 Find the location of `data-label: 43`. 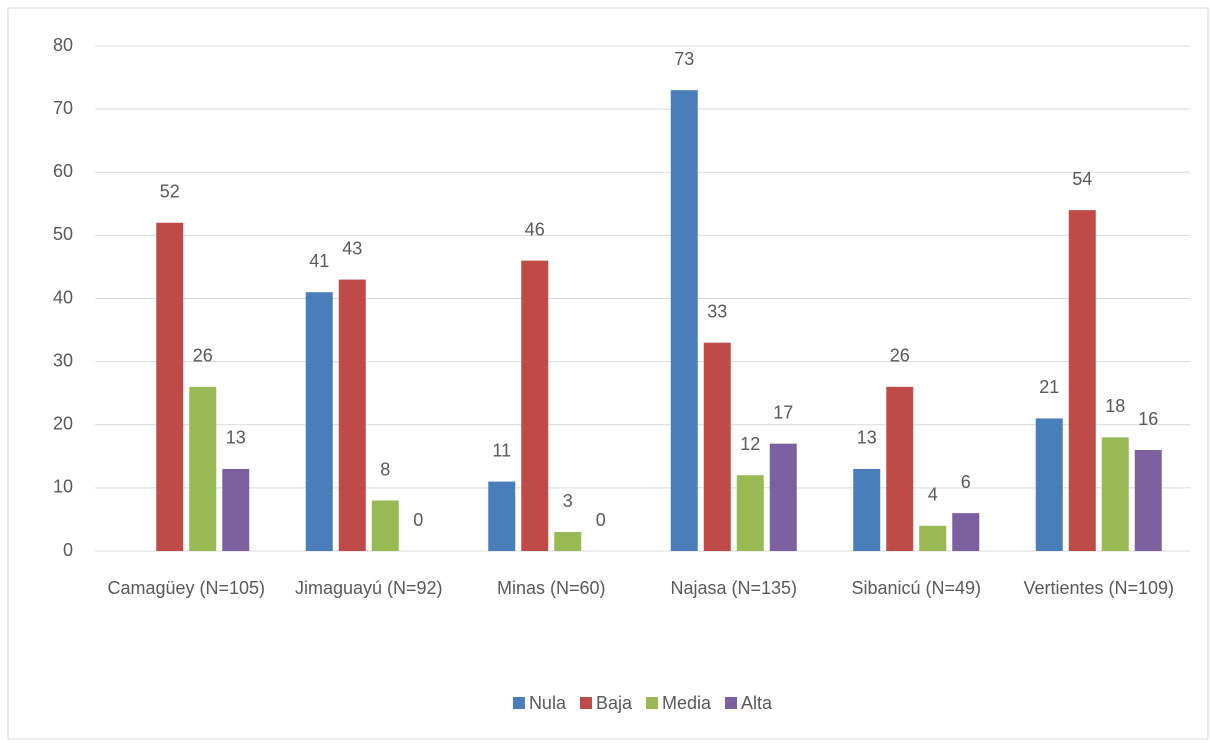

data-label: 43 is located at coordinates (352, 248).